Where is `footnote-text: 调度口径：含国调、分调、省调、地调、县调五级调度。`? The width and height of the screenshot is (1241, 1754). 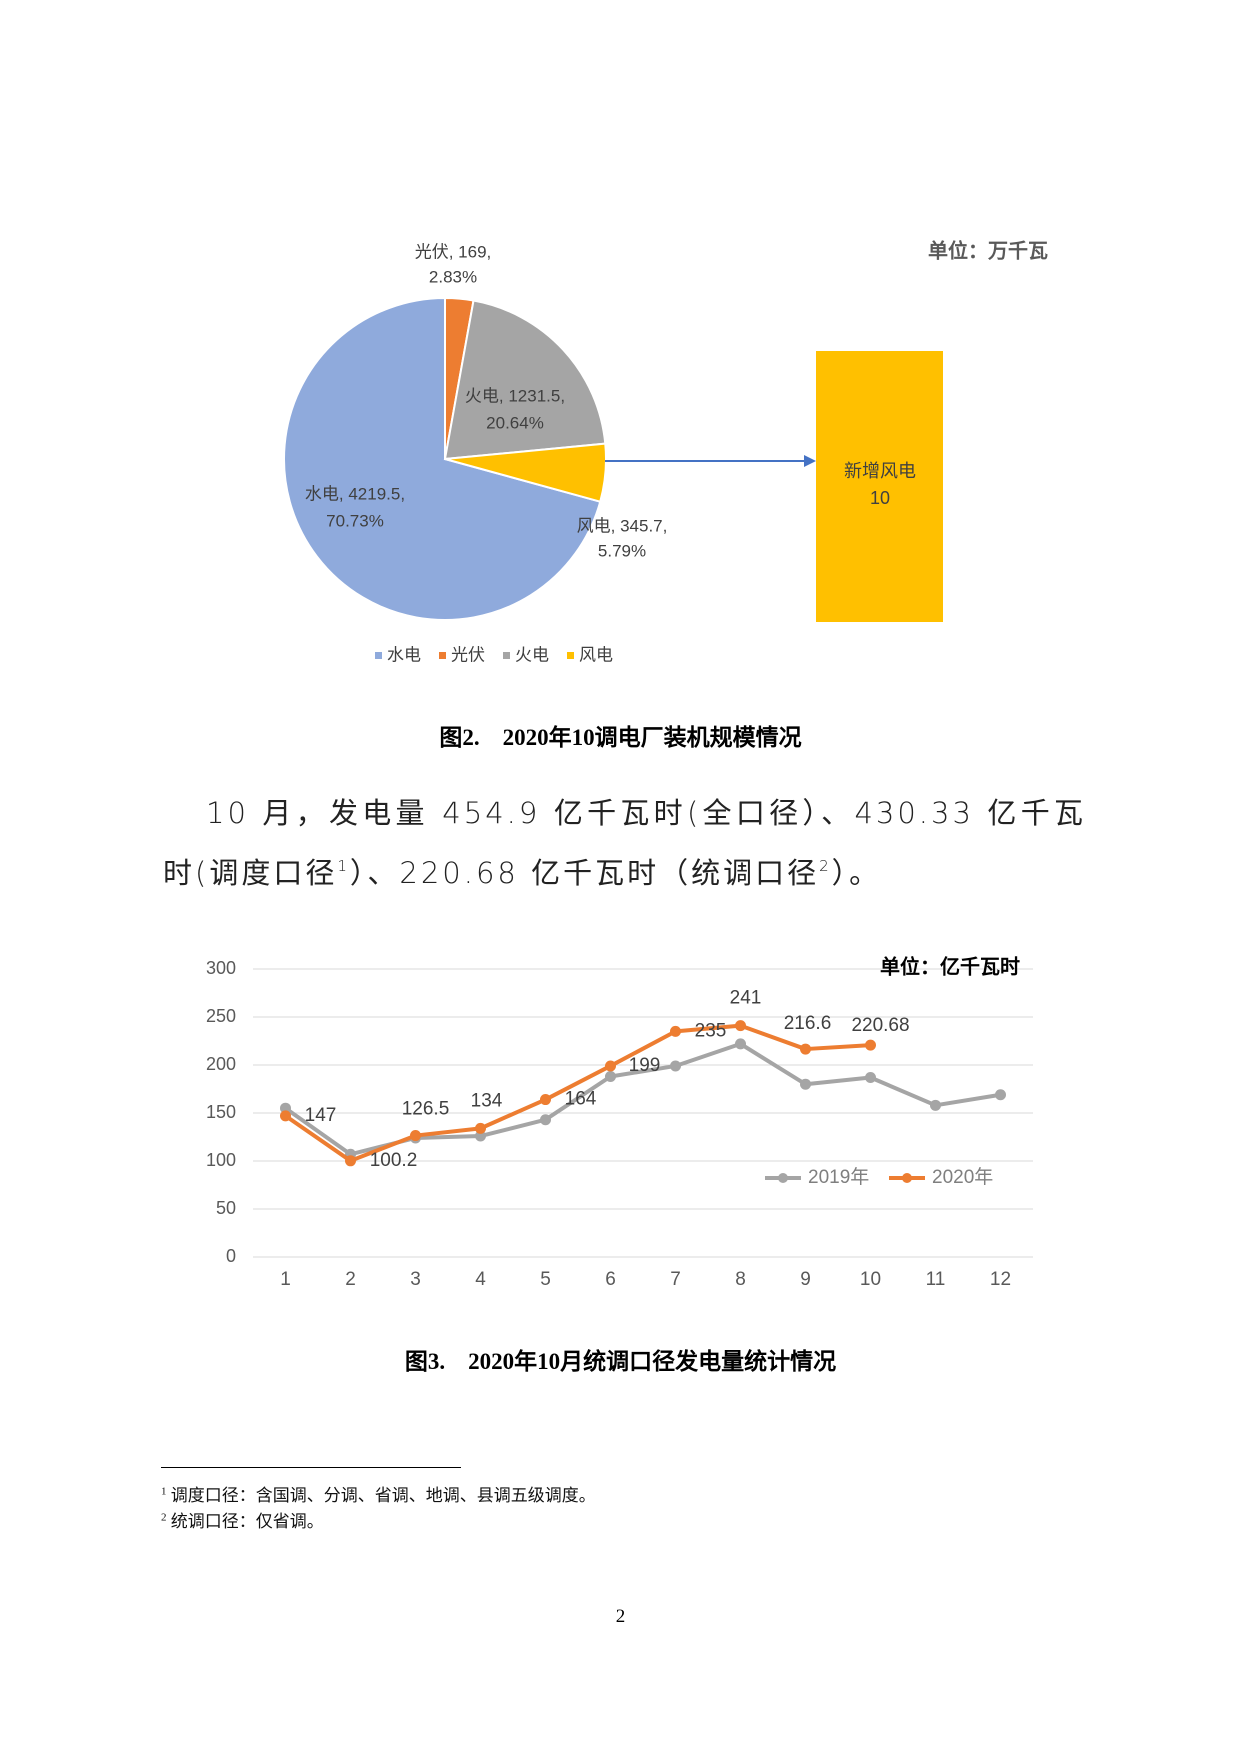
footnote-text: 调度口径：含国调、分调、省调、地调、县调五级调度。 is located at coordinates (383, 1495).